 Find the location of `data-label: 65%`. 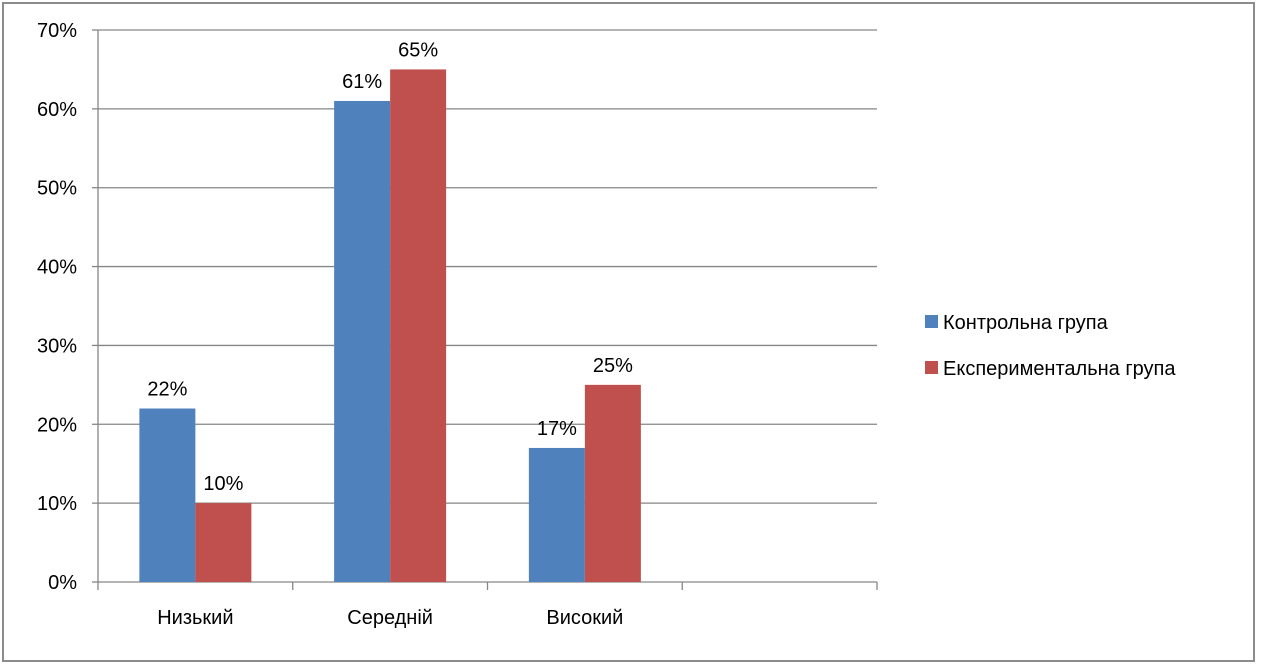

data-label: 65% is located at coordinates (418, 50).